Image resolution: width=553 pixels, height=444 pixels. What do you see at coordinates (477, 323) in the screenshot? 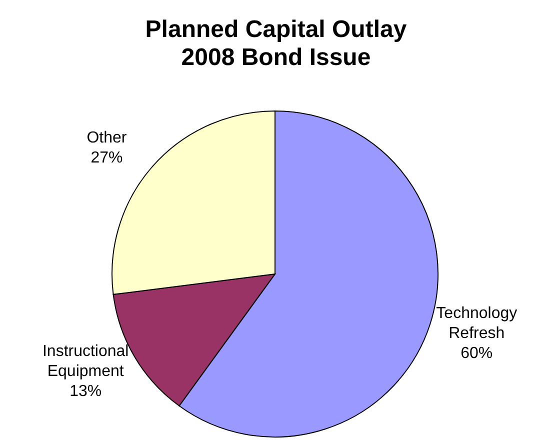
I see `slice-label: Technology Refresh` at bounding box center [477, 323].